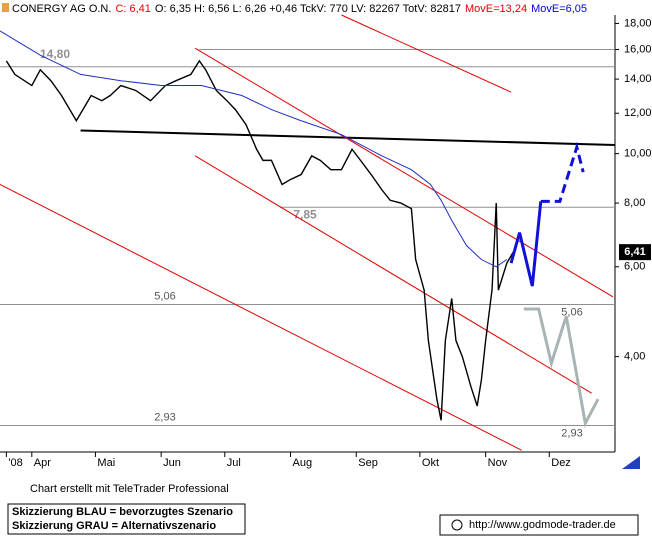  What do you see at coordinates (132, 9) in the screenshot?
I see `header-segment: C: 6,41` at bounding box center [132, 9].